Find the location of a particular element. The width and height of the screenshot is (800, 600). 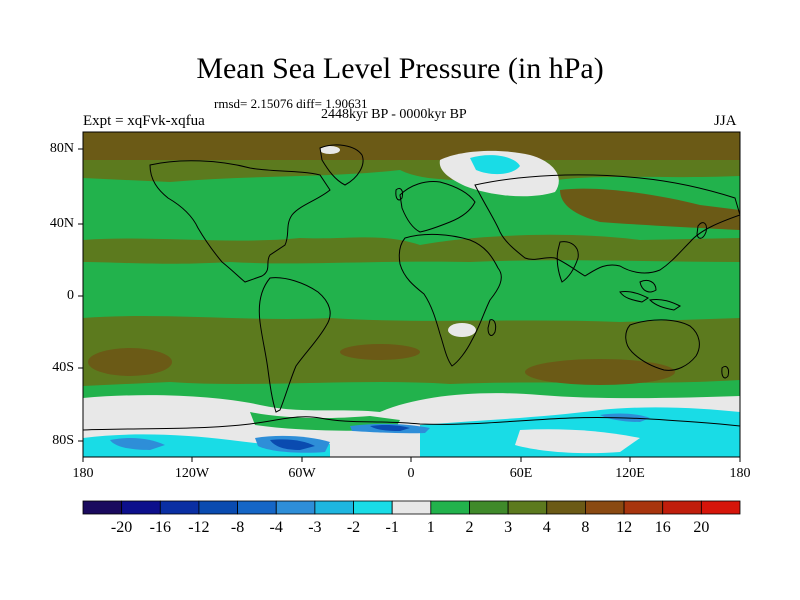

field-antarctic-neutral-island is located at coordinates (577, 441).